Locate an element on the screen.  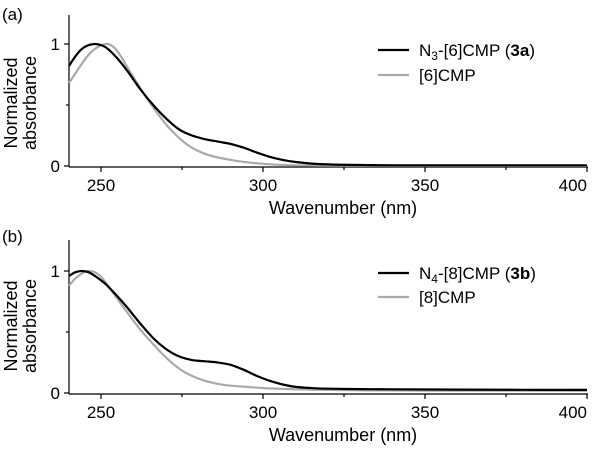
panel-a-ytick-label-0: 0 is located at coordinates (55, 166).